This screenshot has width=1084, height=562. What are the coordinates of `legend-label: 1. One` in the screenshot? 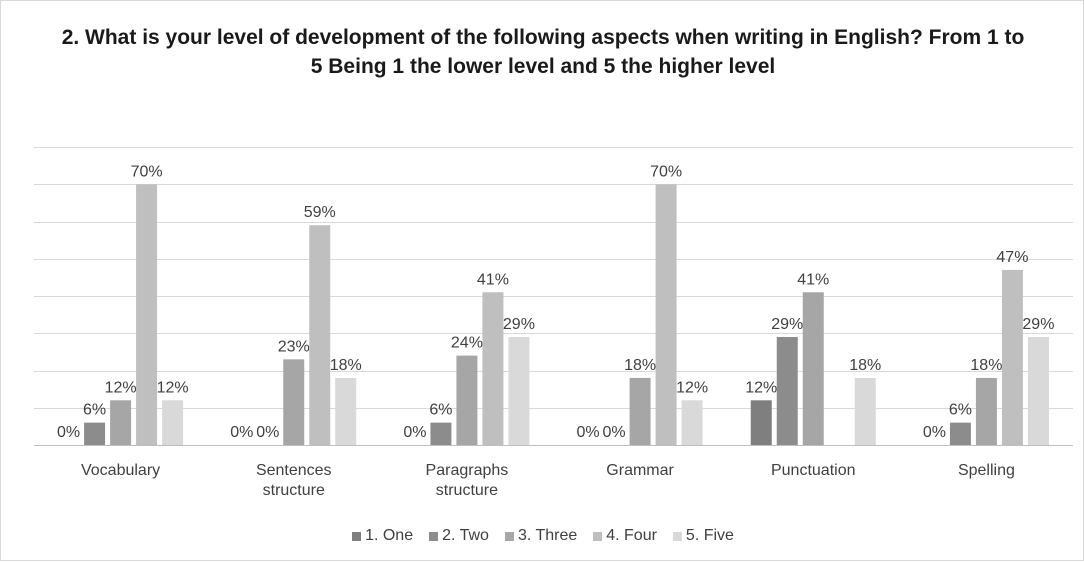 It's located at (389, 535).